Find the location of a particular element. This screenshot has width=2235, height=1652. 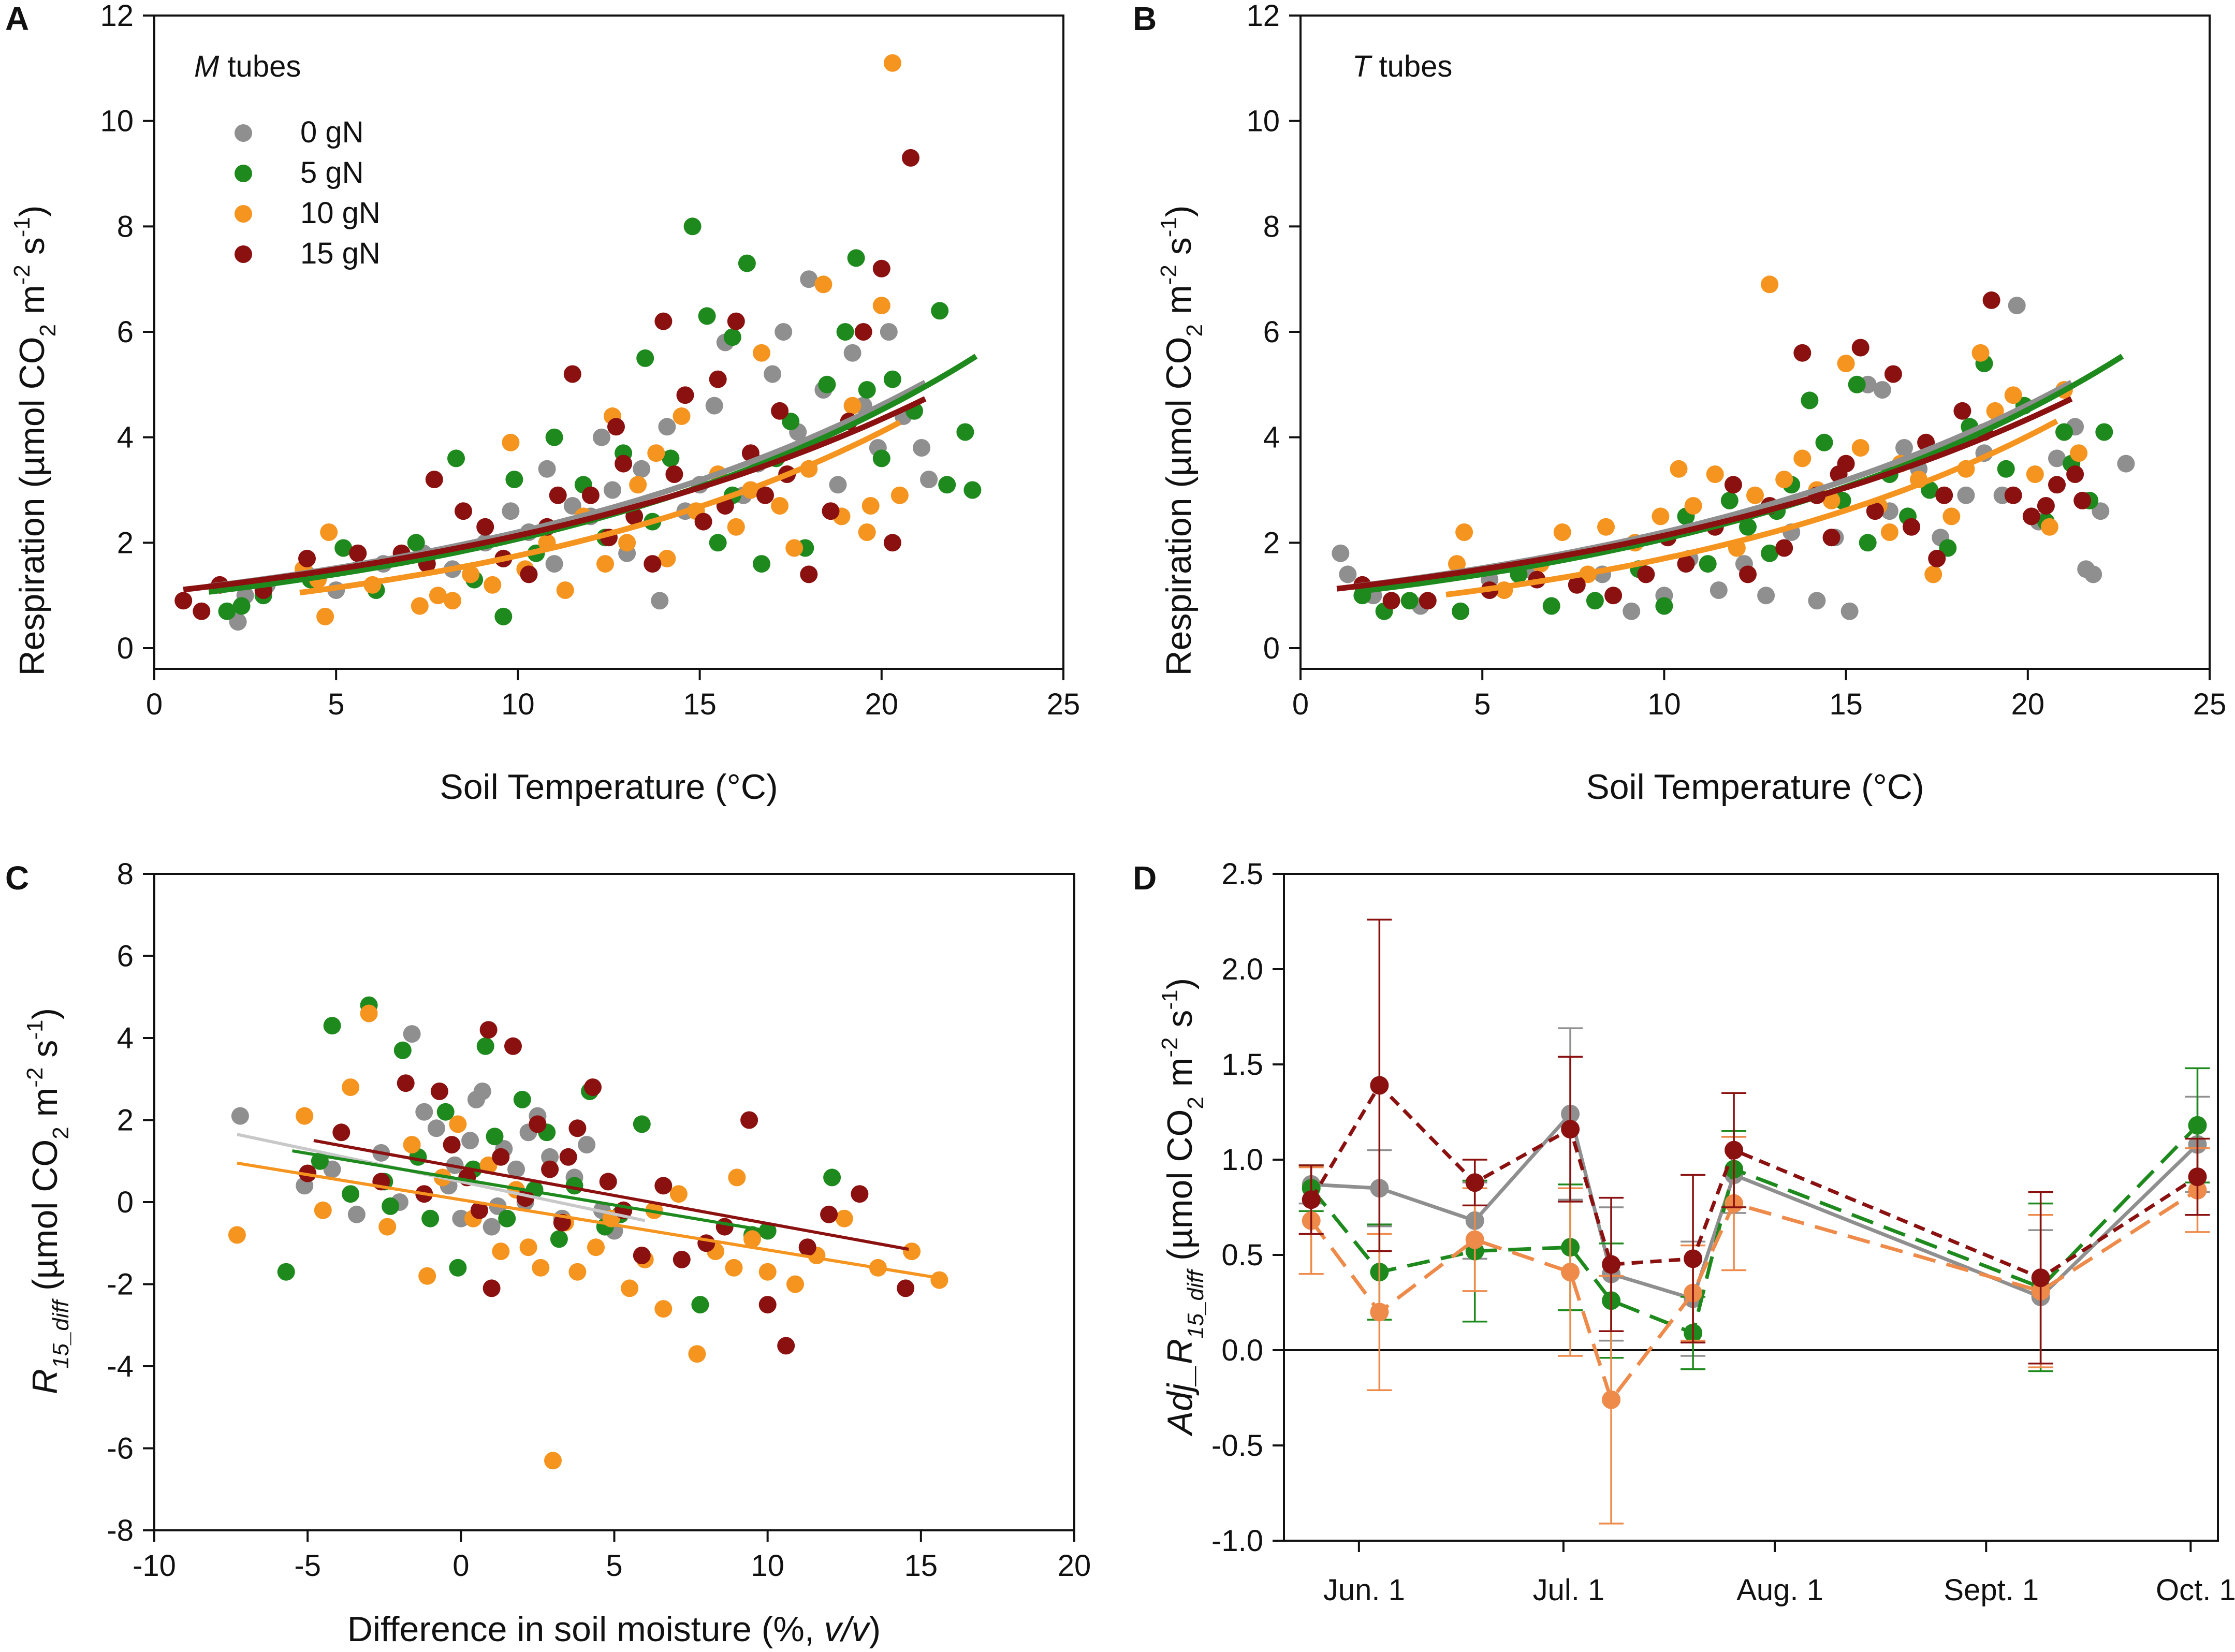

series-line-n10 is located at coordinates (1754, 1296).